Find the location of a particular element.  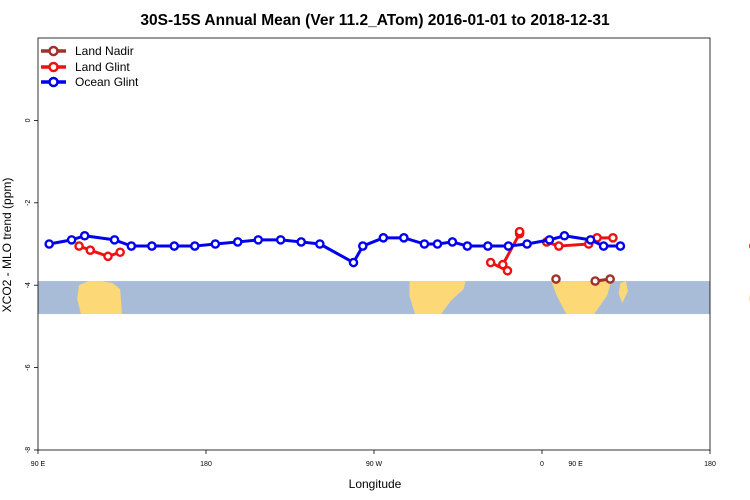

legend-entry-ocean-glint: Ocean Glint is located at coordinates (90, 82).